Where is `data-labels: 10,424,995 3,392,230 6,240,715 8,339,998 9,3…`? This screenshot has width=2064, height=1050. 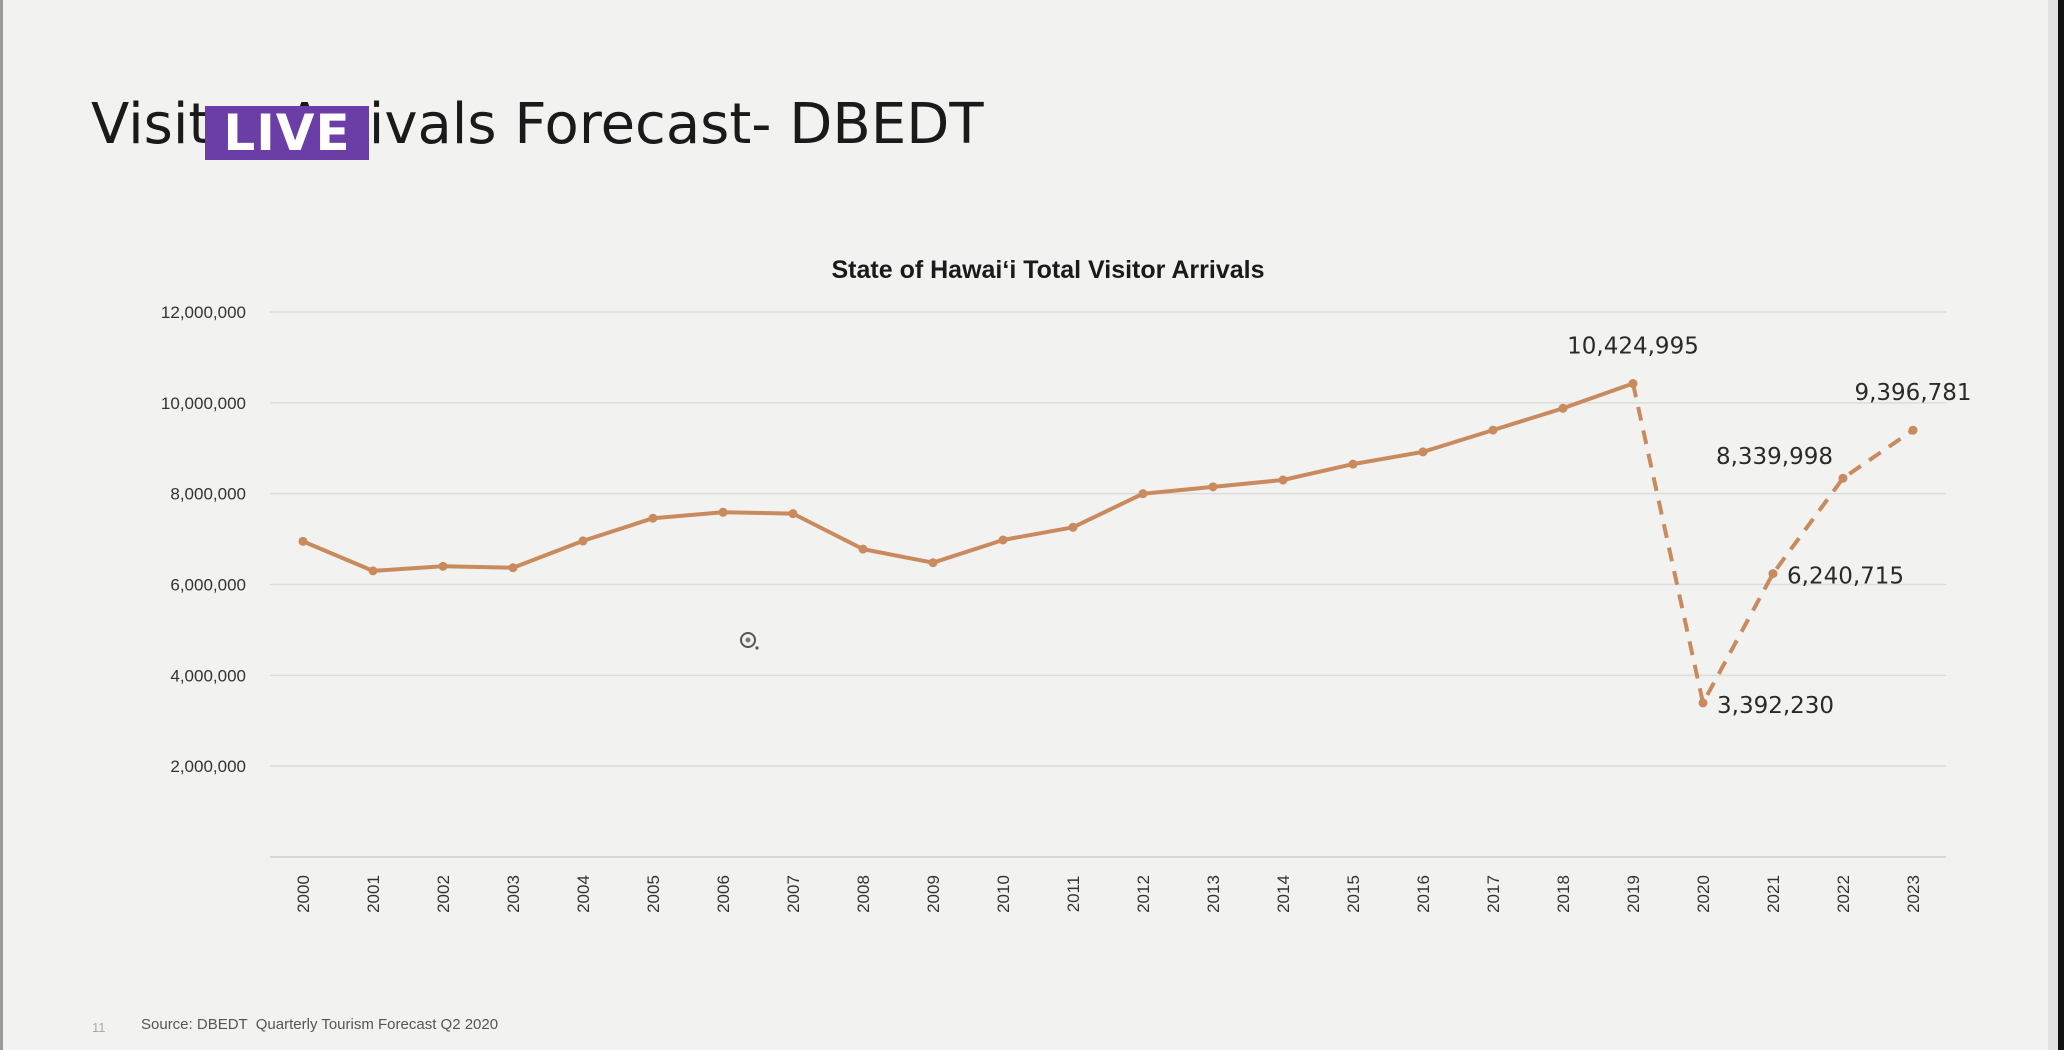
data-labels: 10,424,995 3,392,230 6,240,715 8,339,998 9,3… is located at coordinates (1769, 526).